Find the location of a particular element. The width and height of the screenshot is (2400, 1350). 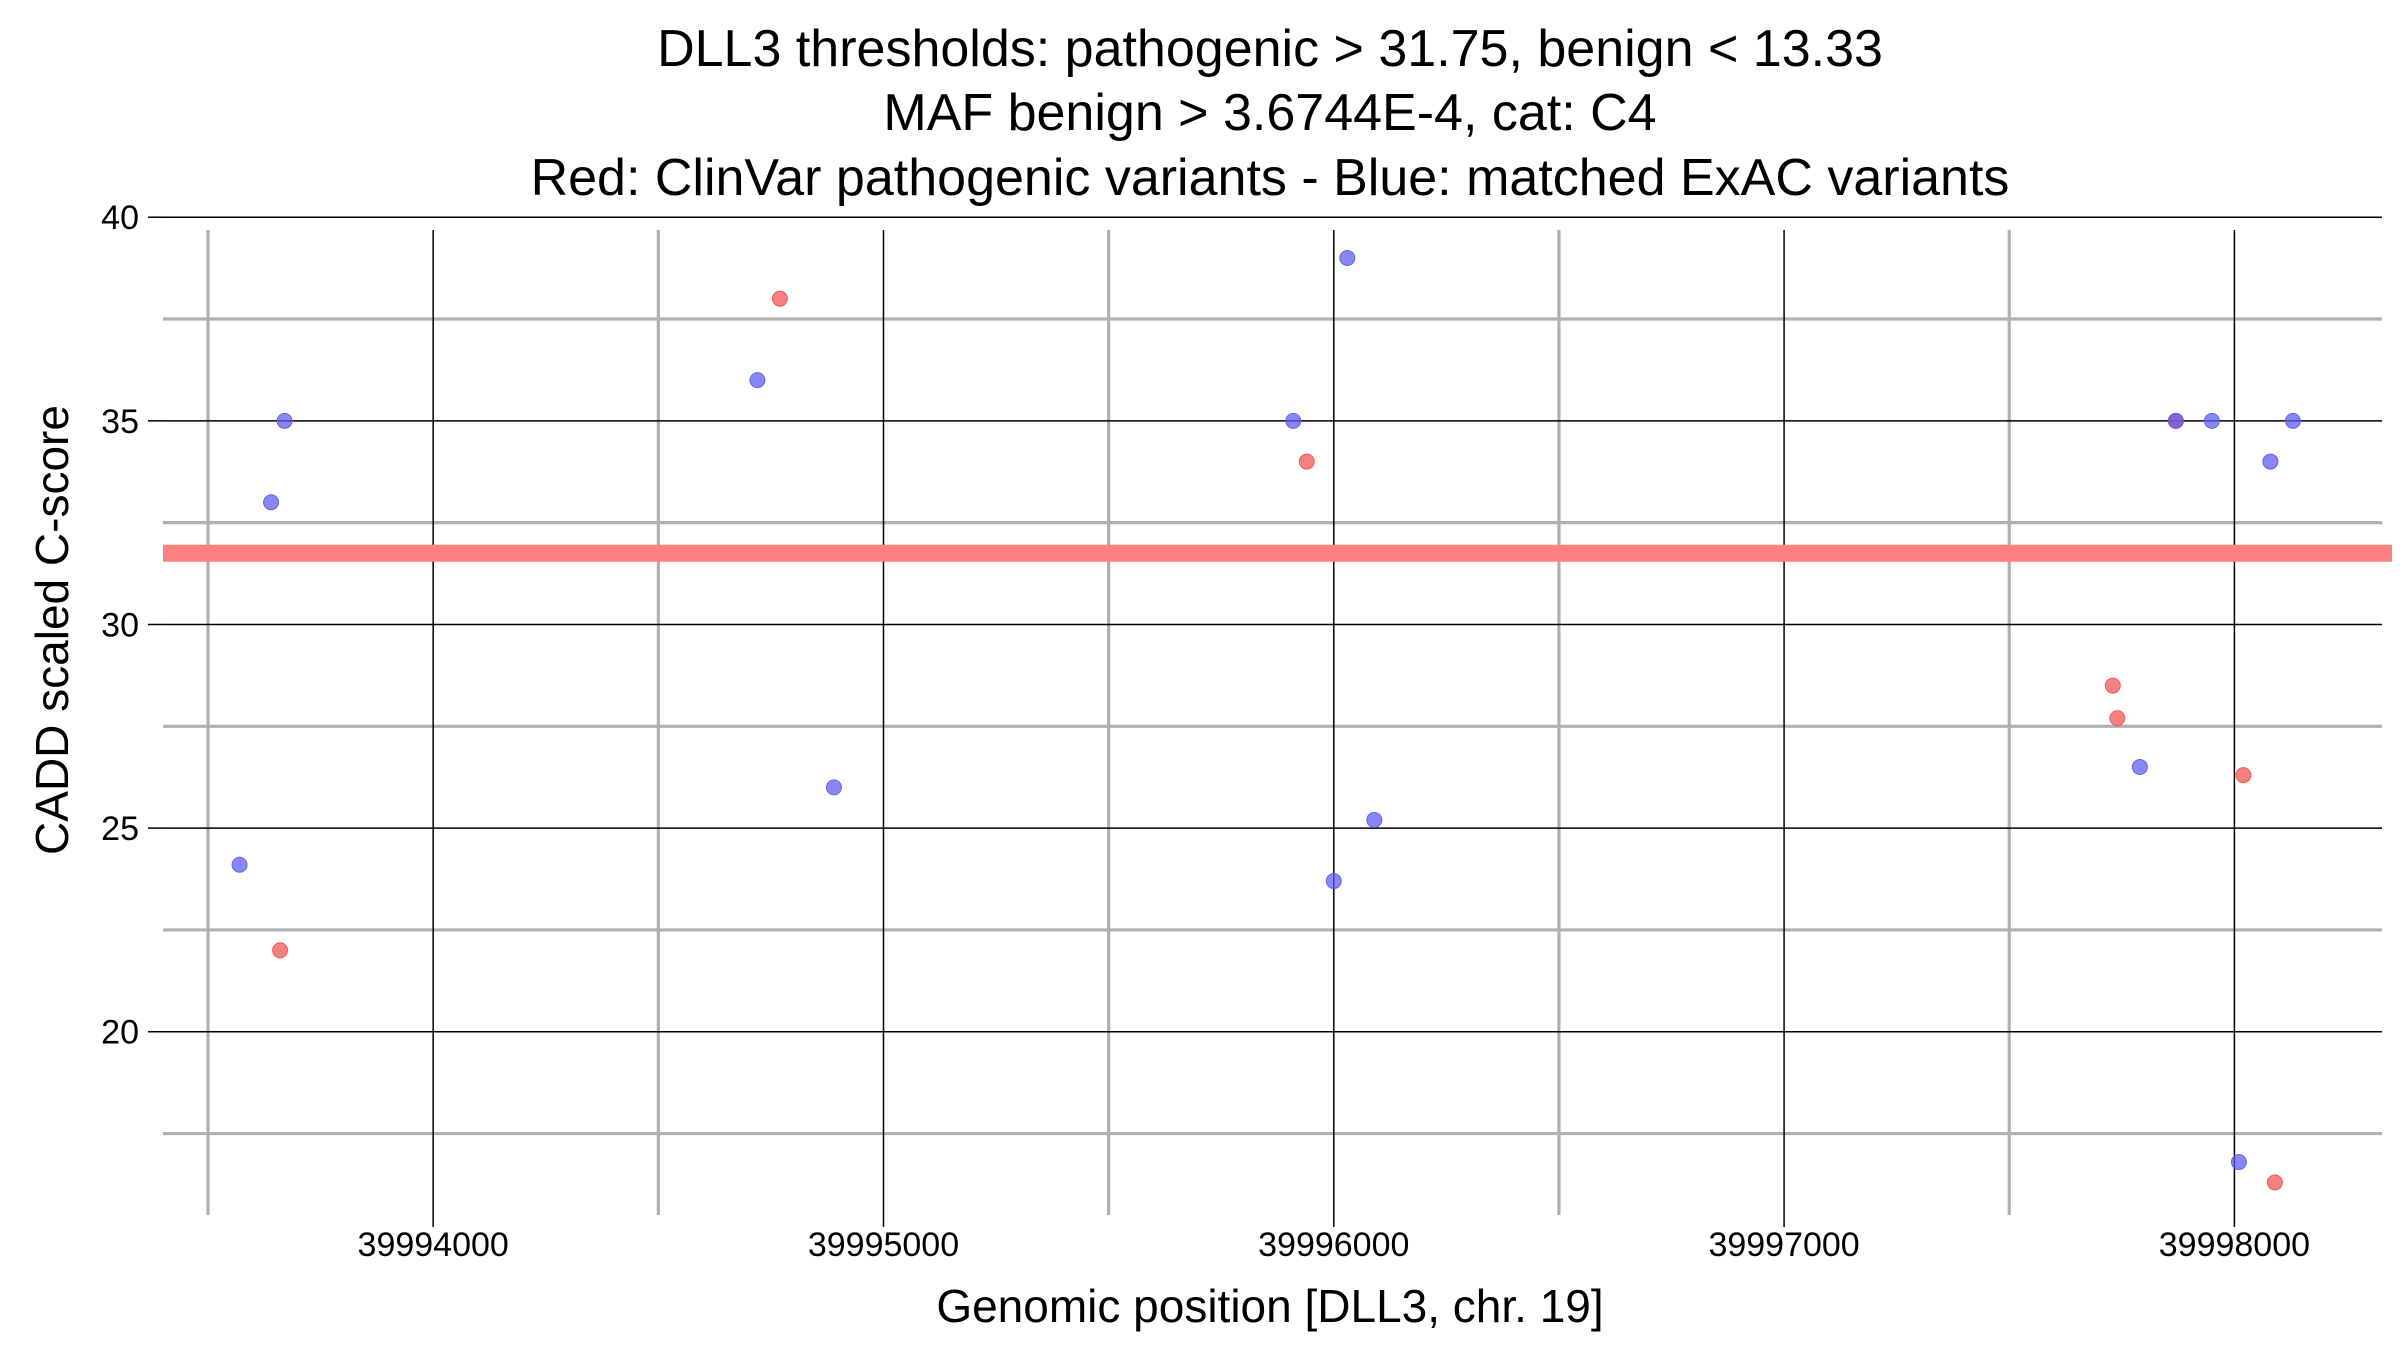

y-tick-label: 25 is located at coordinates (120, 829).